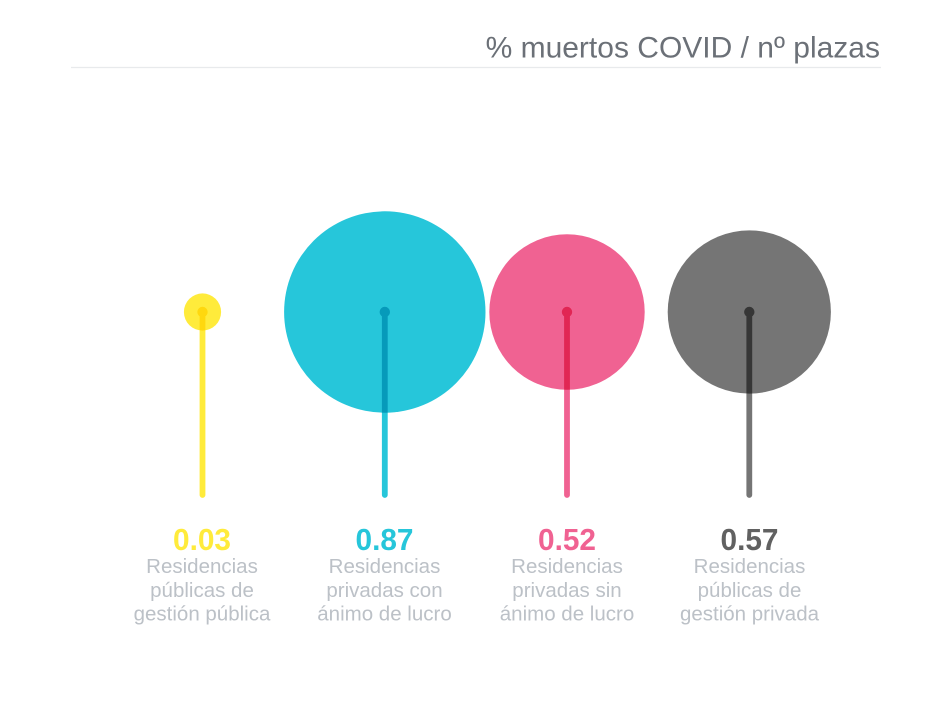  What do you see at coordinates (202, 539) in the screenshot?
I see `svg-text: 0.03` at bounding box center [202, 539].